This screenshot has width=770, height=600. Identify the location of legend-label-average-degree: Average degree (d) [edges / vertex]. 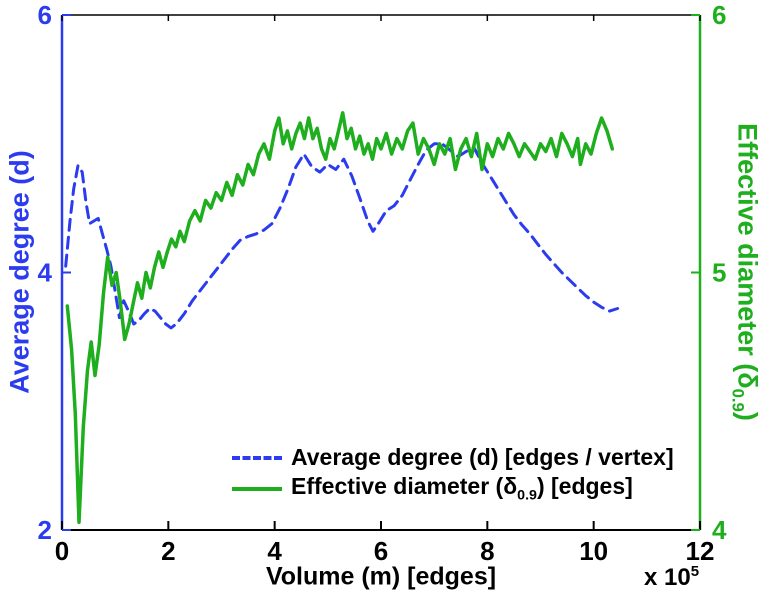
(482, 457).